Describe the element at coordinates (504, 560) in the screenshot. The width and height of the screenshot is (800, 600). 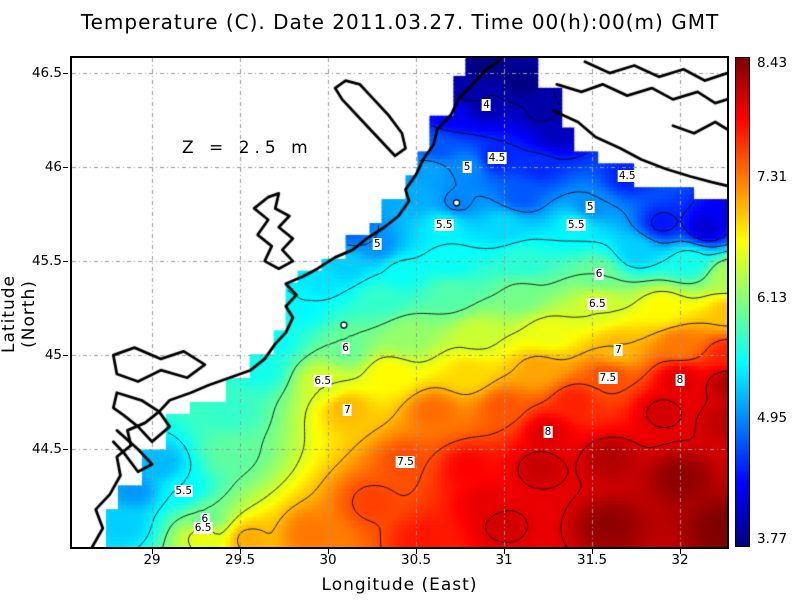
I see `x-tick-label-31: 31` at that location.